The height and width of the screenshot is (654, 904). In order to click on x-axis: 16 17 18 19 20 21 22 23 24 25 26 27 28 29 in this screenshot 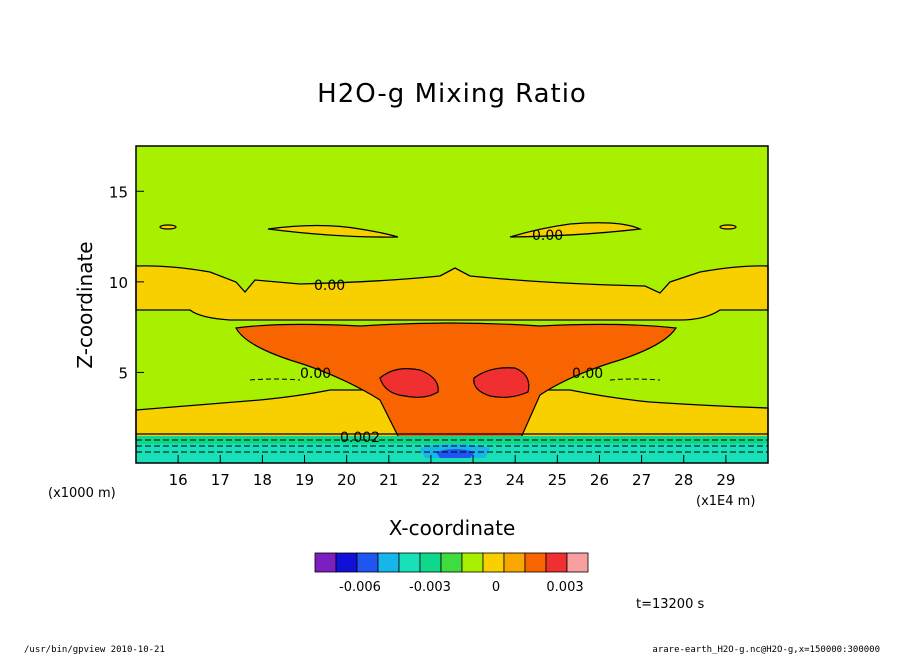, I will do `click(452, 472)`.